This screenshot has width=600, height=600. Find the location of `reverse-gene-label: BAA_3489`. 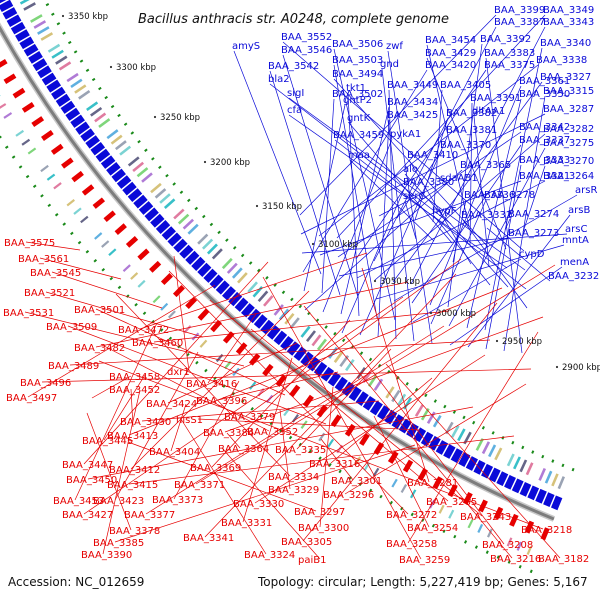

reverse-gene-label: BAA_3489 is located at coordinates (73, 366).